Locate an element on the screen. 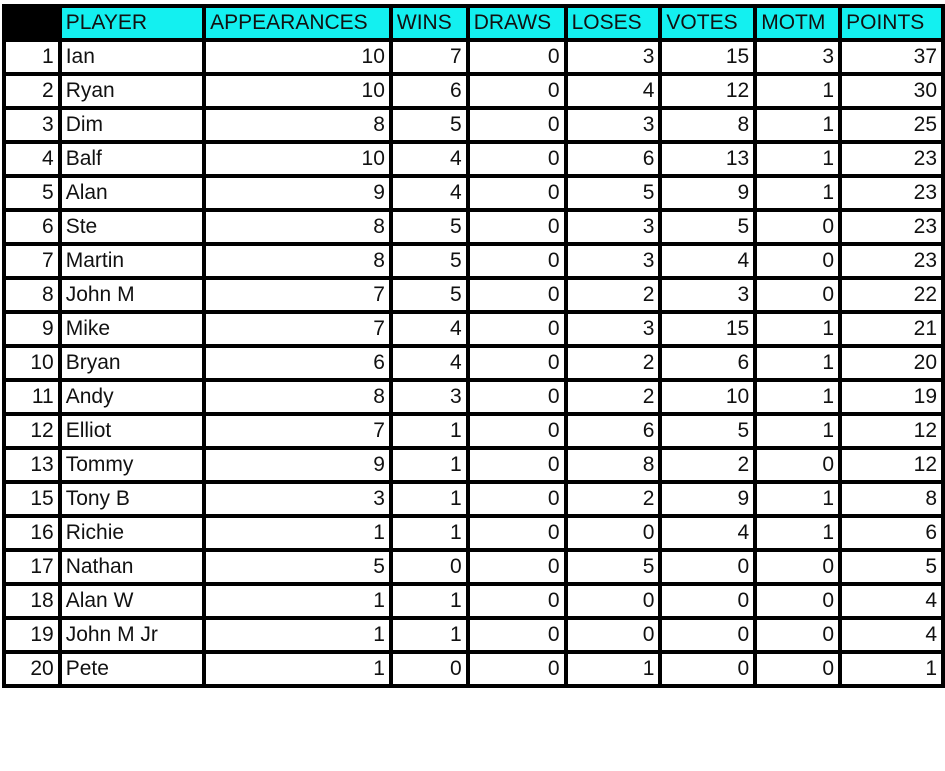  header-votes: VOTES is located at coordinates (708, 23).